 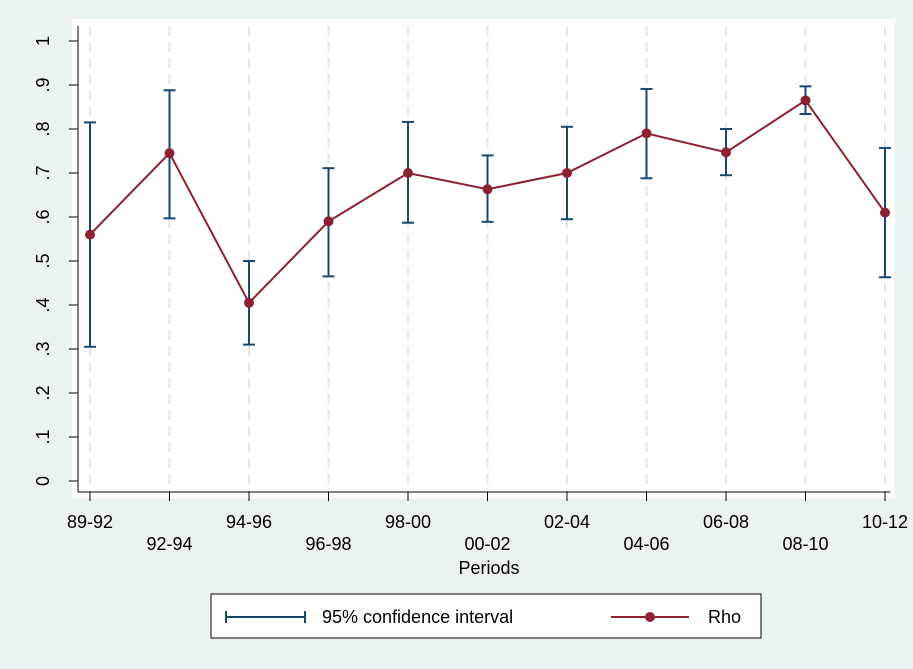 What do you see at coordinates (249, 522) in the screenshot?
I see `x-tick-label: 94-96` at bounding box center [249, 522].